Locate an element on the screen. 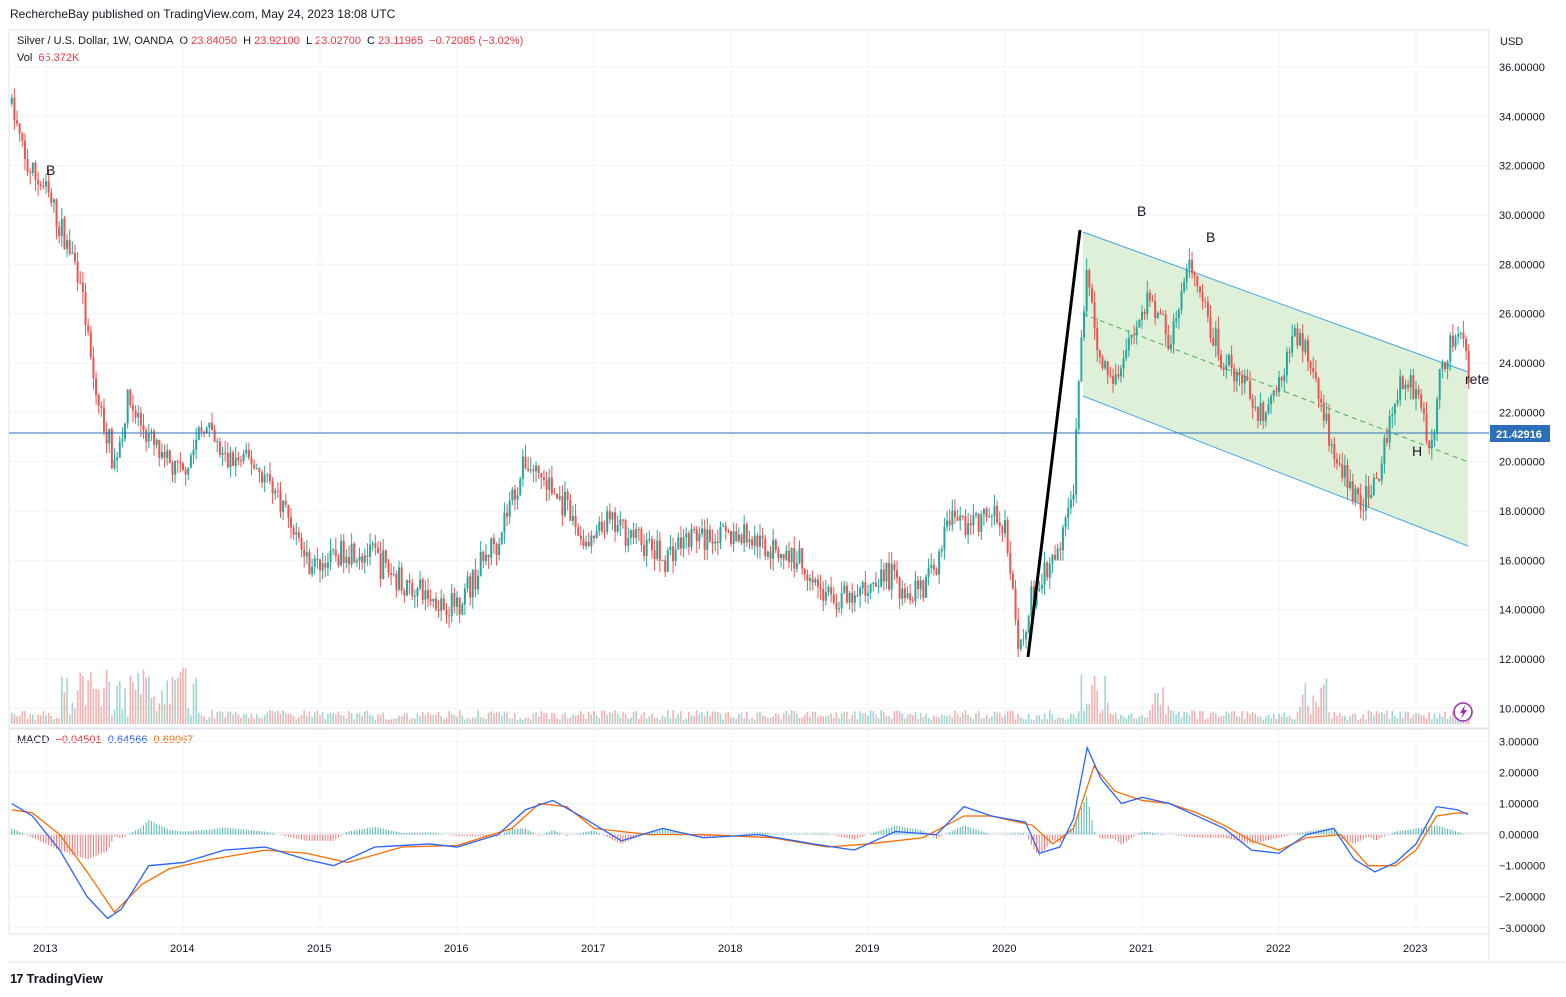 This screenshot has width=1566, height=997. rally-trend-line is located at coordinates (1054, 443).